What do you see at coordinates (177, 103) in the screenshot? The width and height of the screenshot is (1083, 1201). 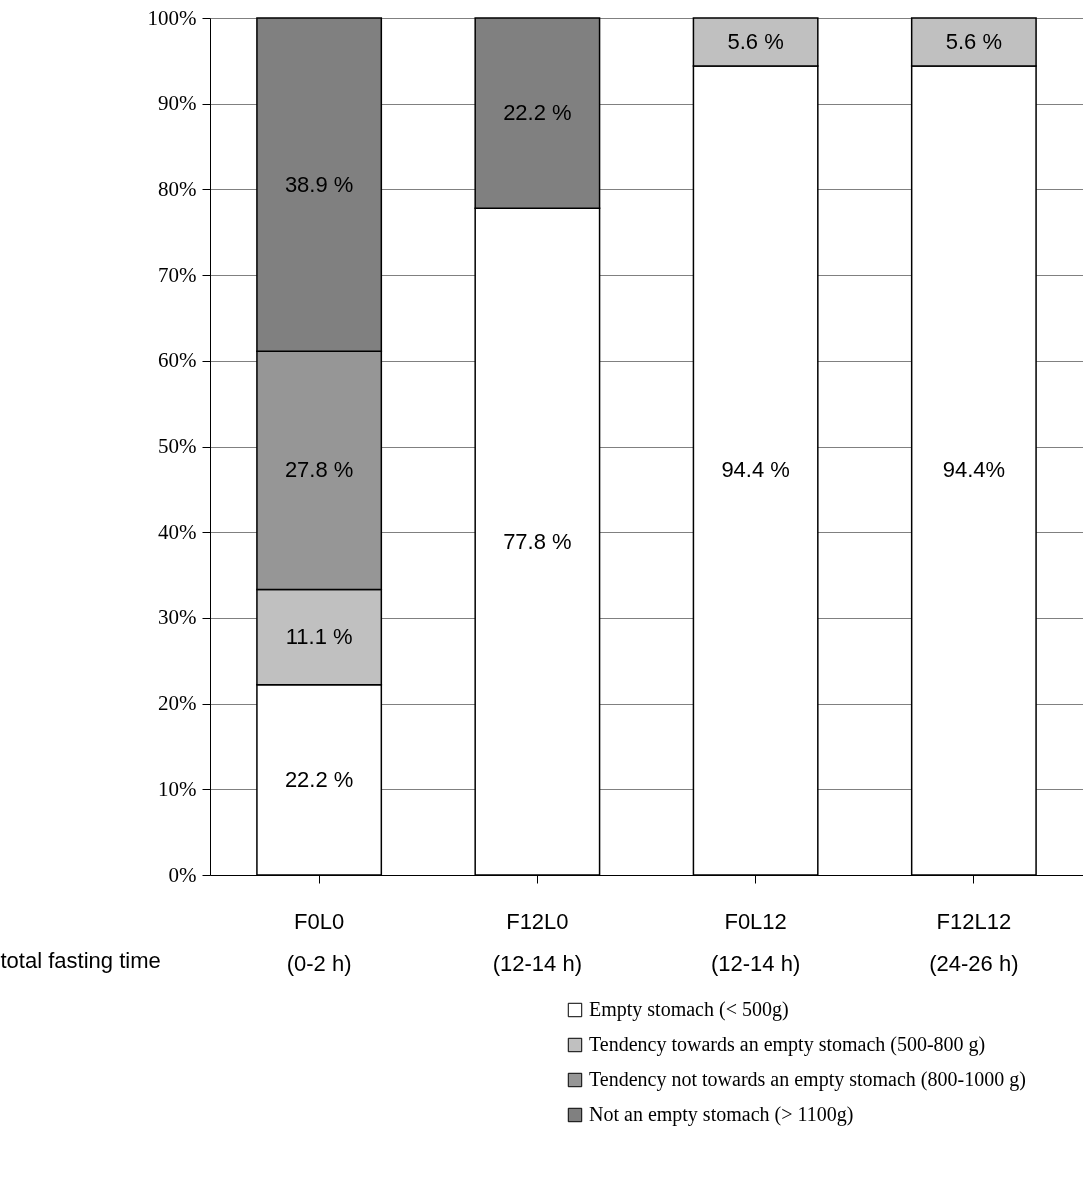 I see `y-tick-label: 90%` at bounding box center [177, 103].